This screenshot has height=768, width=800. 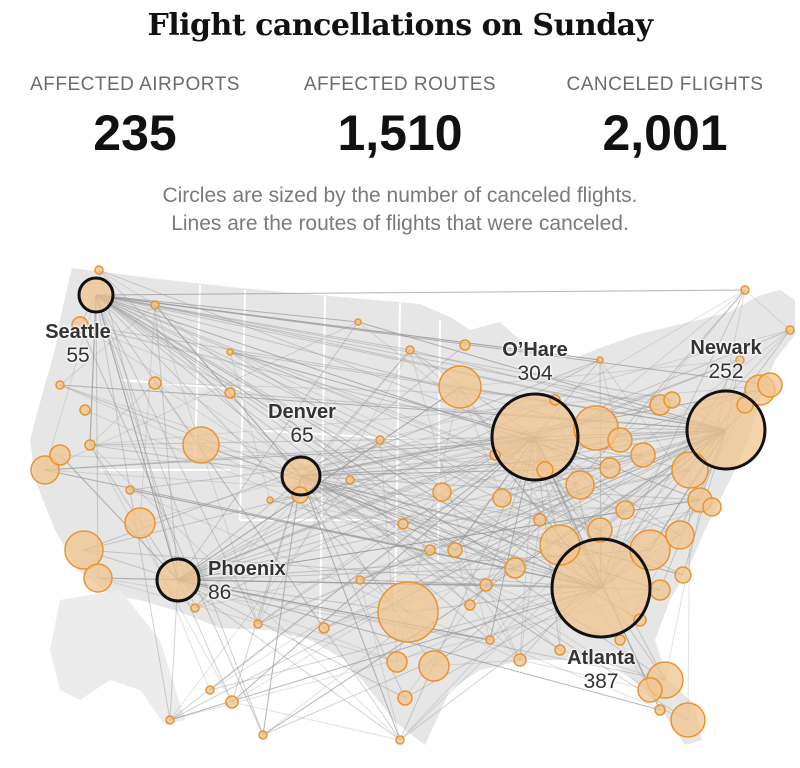 What do you see at coordinates (96, 295) in the screenshot?
I see `highlight-ring-seattle` at bounding box center [96, 295].